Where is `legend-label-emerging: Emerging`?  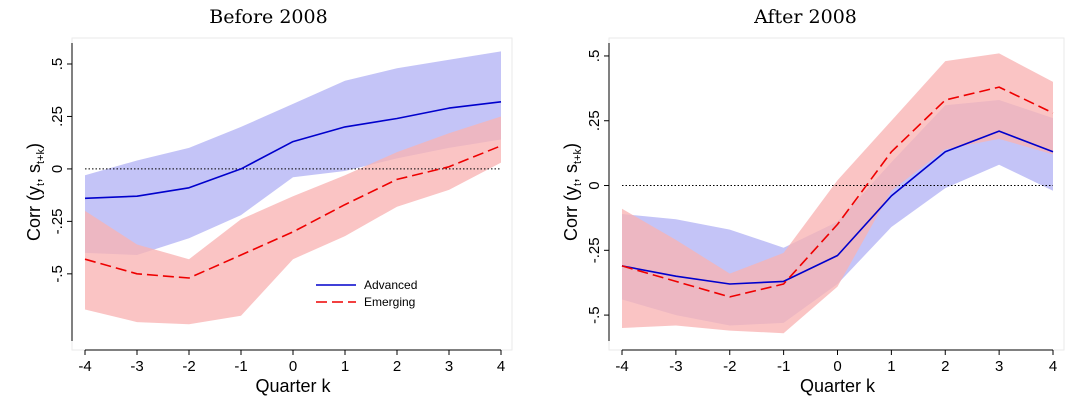 legend-label-emerging: Emerging is located at coordinates (389, 302).